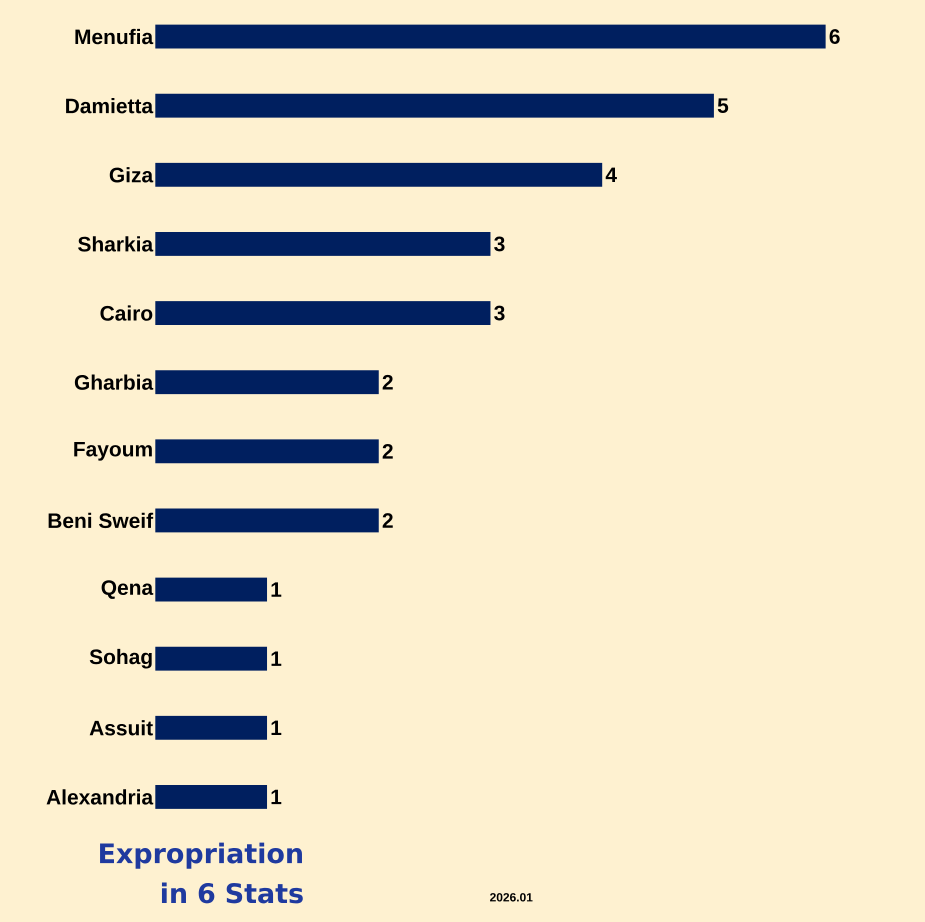 This screenshot has height=922, width=925. Describe the element at coordinates (611, 174) in the screenshot. I see `data-label: 4` at that location.